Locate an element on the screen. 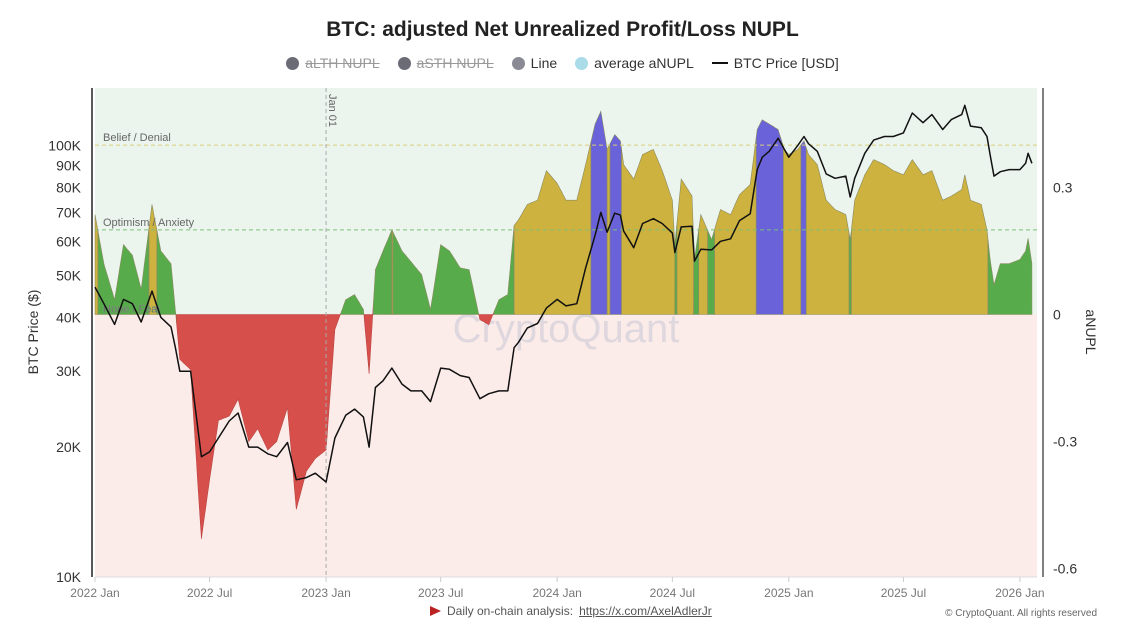 Image resolution: width=1125 pixels, height=633 pixels. legend-label: aSTH NUPL is located at coordinates (455, 63).